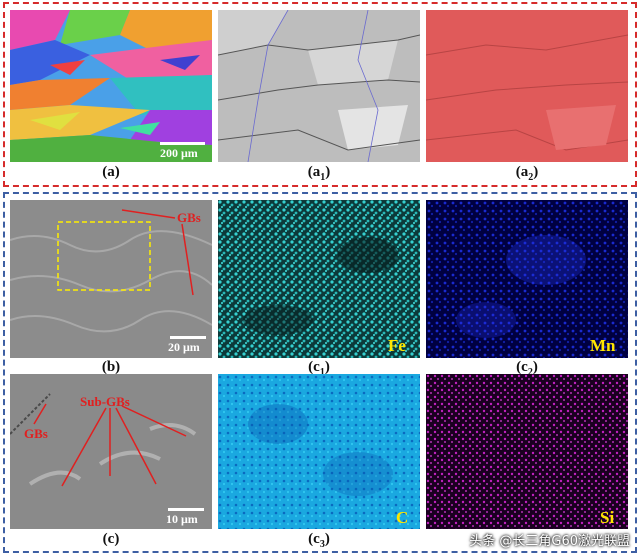 This screenshot has height=555, width=640. What do you see at coordinates (111, 451) in the screenshot?
I see `panel-c-sem-image: Sub-GBs GBs 10 μm` at bounding box center [111, 451].